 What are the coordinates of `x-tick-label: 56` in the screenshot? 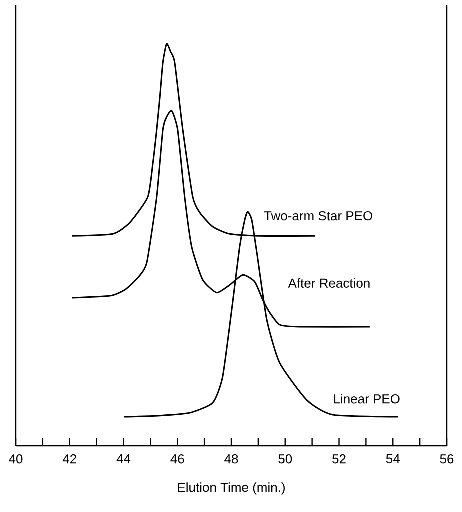 It's located at (447, 459).